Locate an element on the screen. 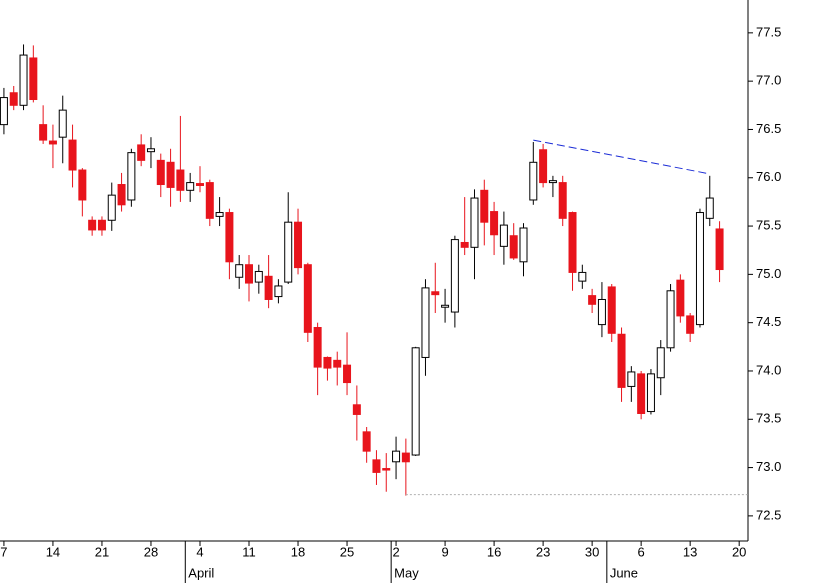  x-tick-label: 20 is located at coordinates (739, 551).